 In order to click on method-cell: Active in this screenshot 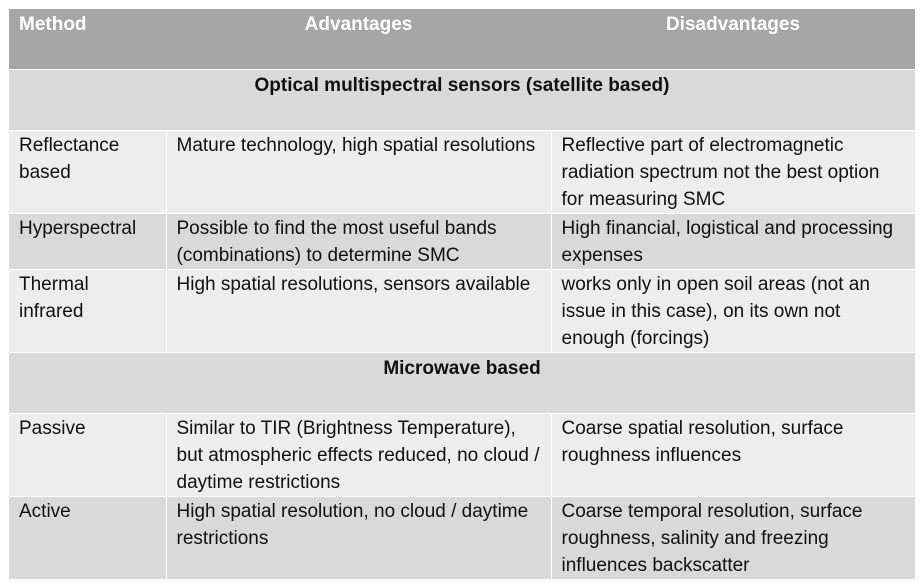, I will do `click(88, 538)`.